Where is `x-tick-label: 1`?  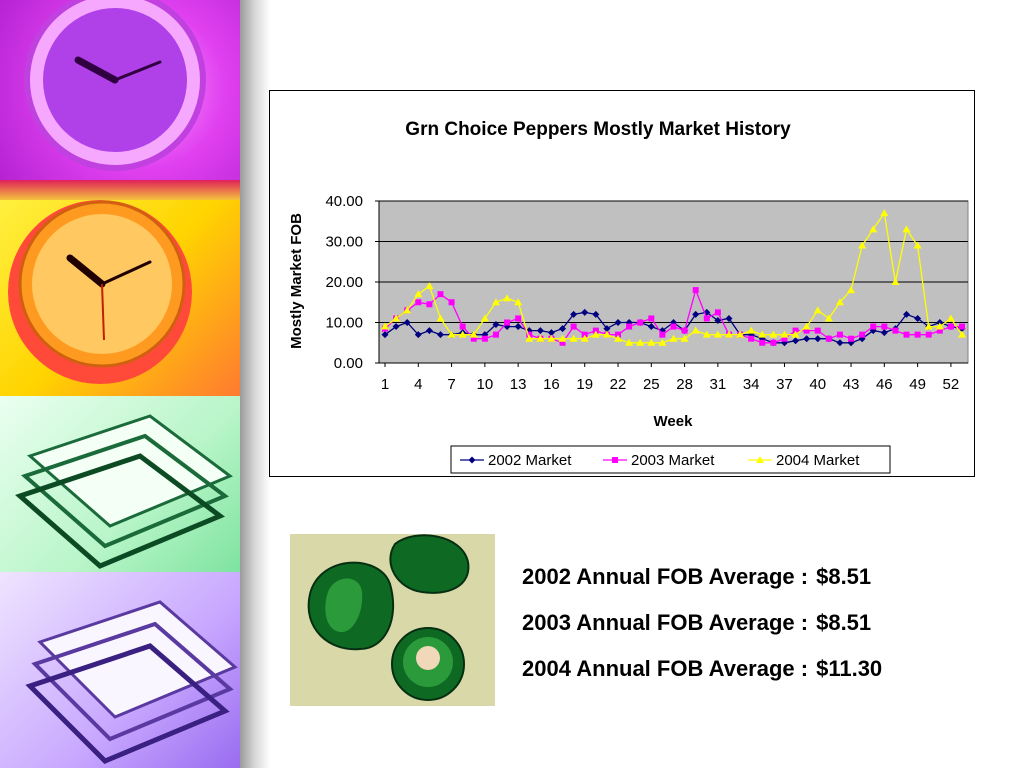 x-tick-label: 1 is located at coordinates (385, 384).